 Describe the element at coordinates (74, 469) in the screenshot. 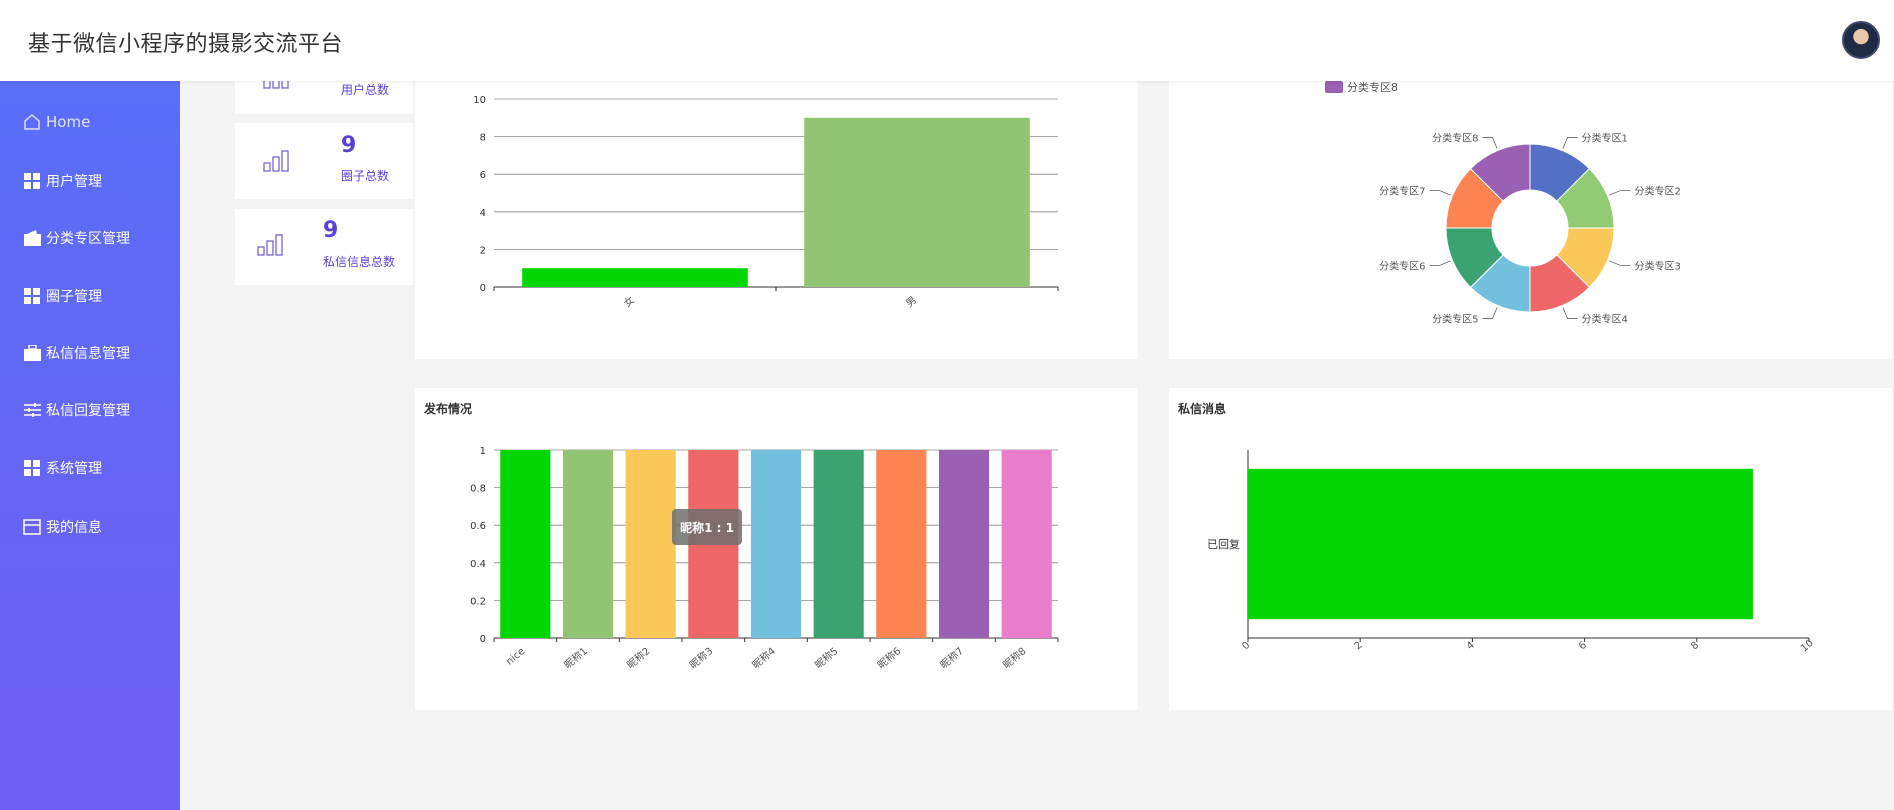

I see `sidebar-item-label: 系统管理` at that location.